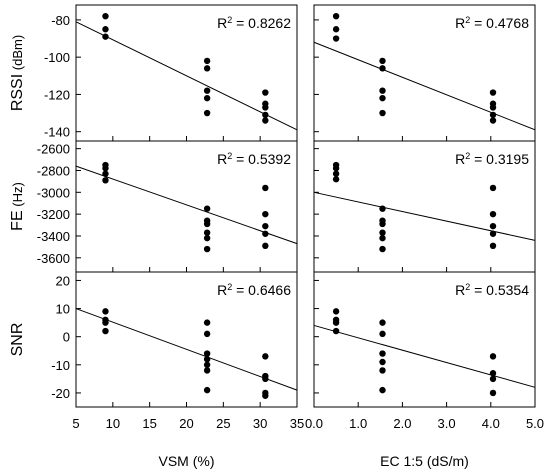 The width and height of the screenshot is (550, 474). What do you see at coordinates (254, 23) in the screenshot?
I see `r-squared-label: R2 = 0.8262` at bounding box center [254, 23].